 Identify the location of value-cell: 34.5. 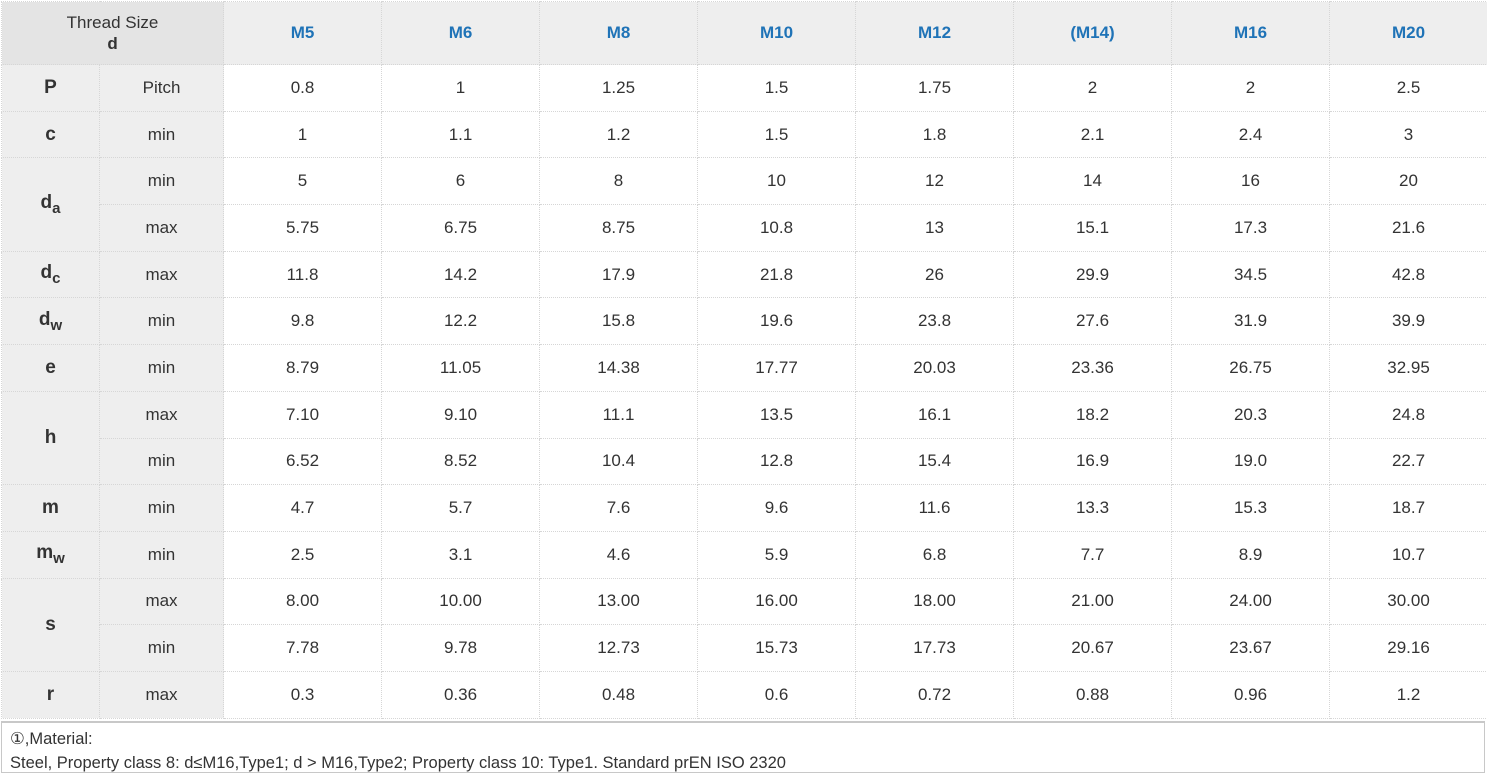
(1251, 274).